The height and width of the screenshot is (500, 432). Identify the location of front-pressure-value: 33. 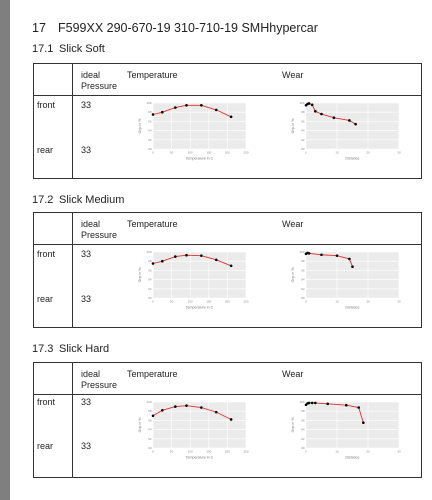
(86, 105).